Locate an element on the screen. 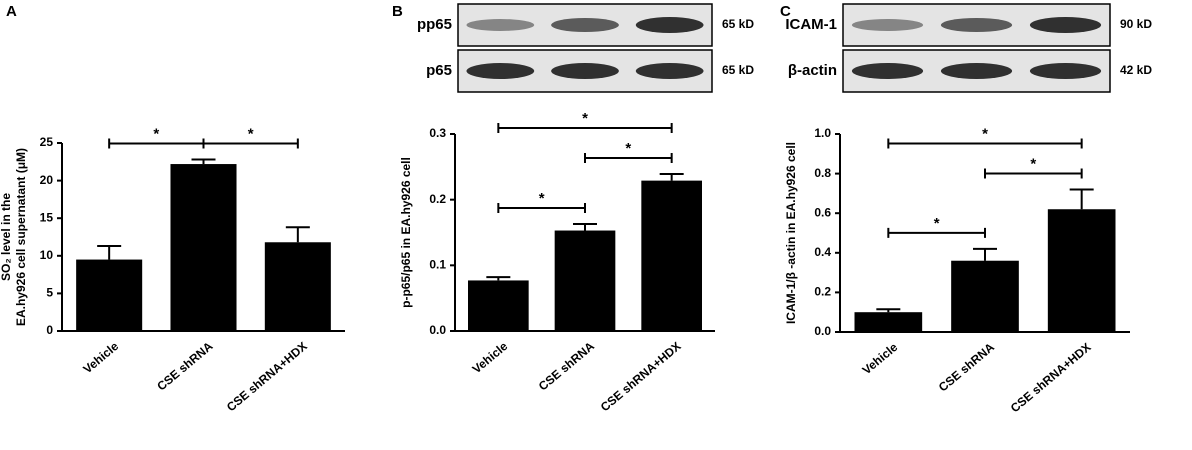  y-tick-label: 25 is located at coordinates (47, 142).